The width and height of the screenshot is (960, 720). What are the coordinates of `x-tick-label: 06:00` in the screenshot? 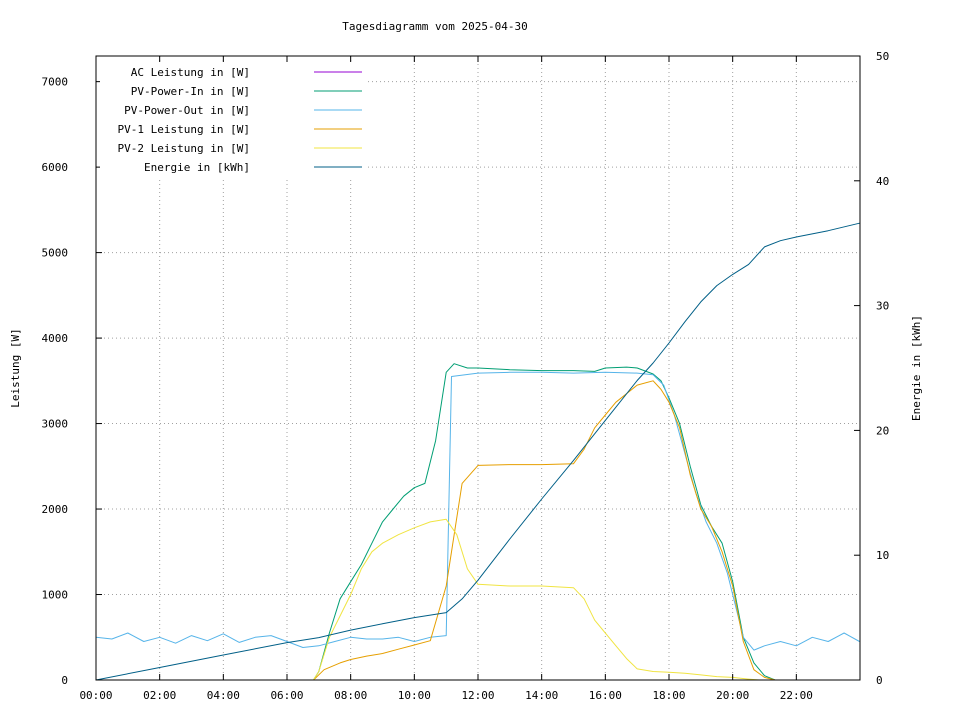 It's located at (286, 695).